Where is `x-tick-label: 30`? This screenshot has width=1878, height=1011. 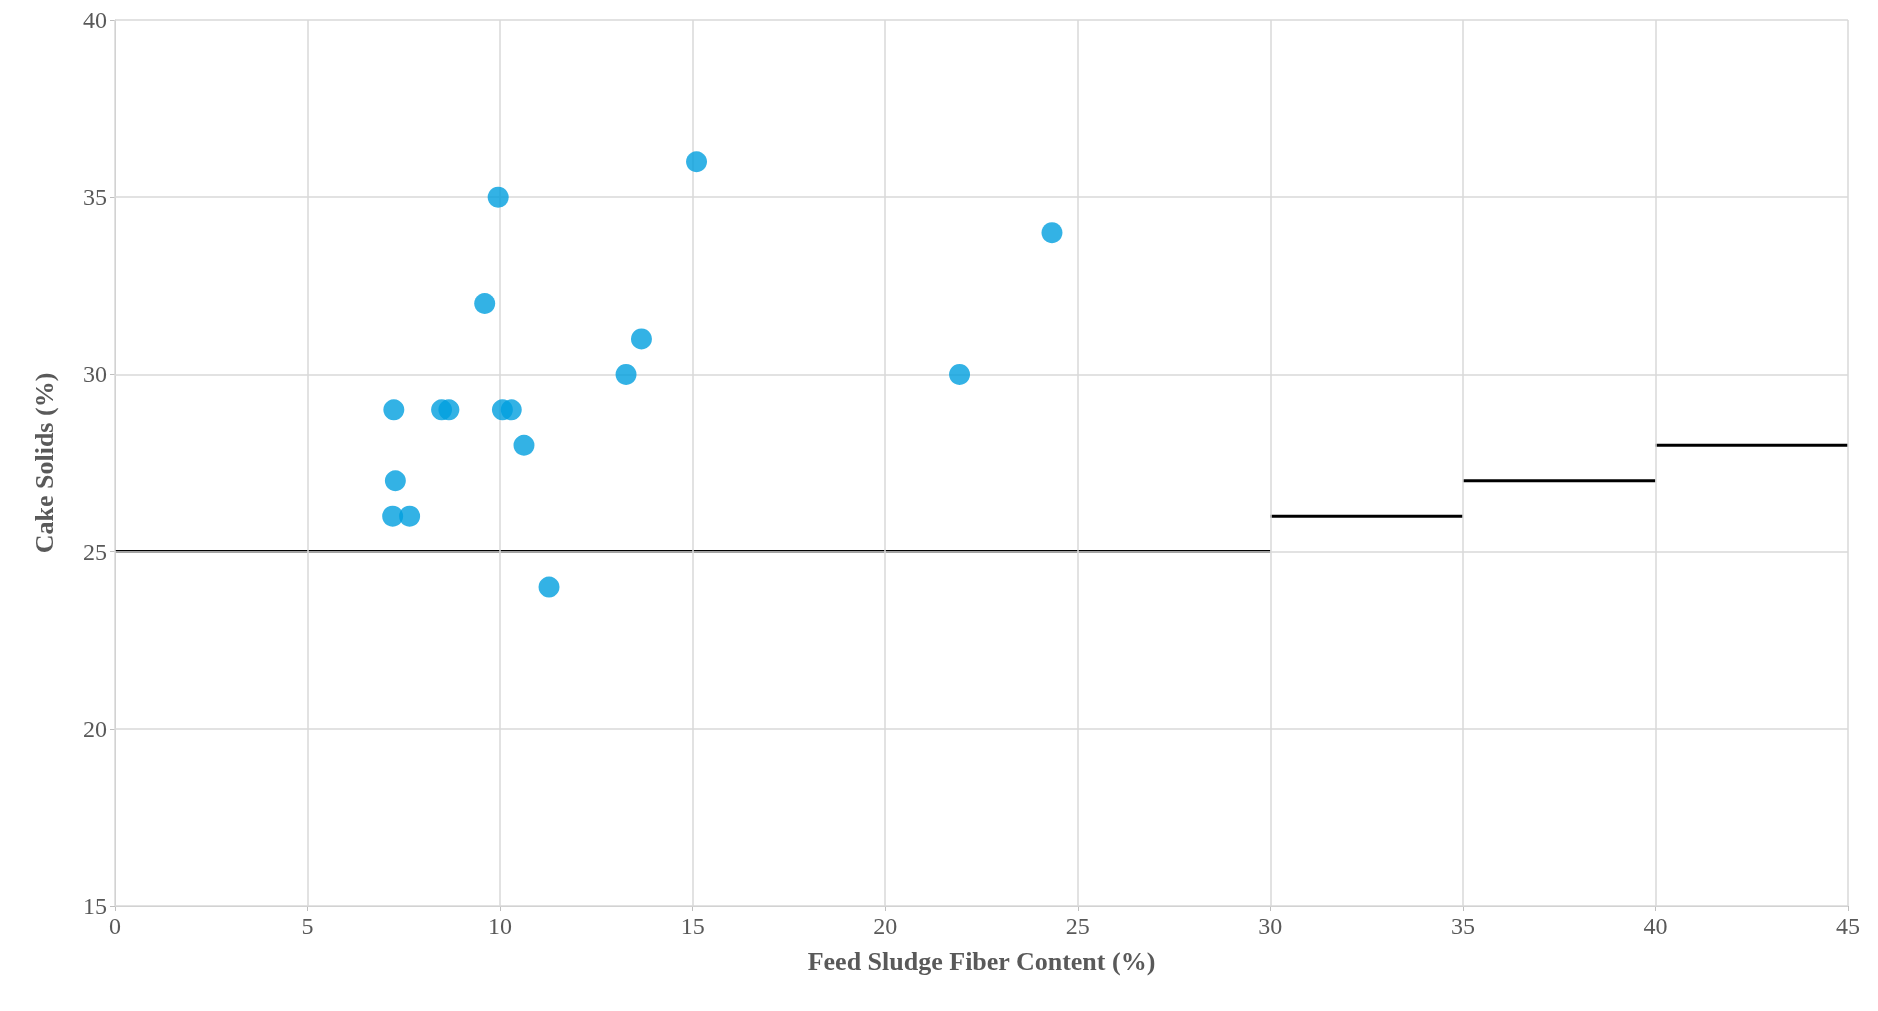
x-tick-label: 30 is located at coordinates (1270, 926).